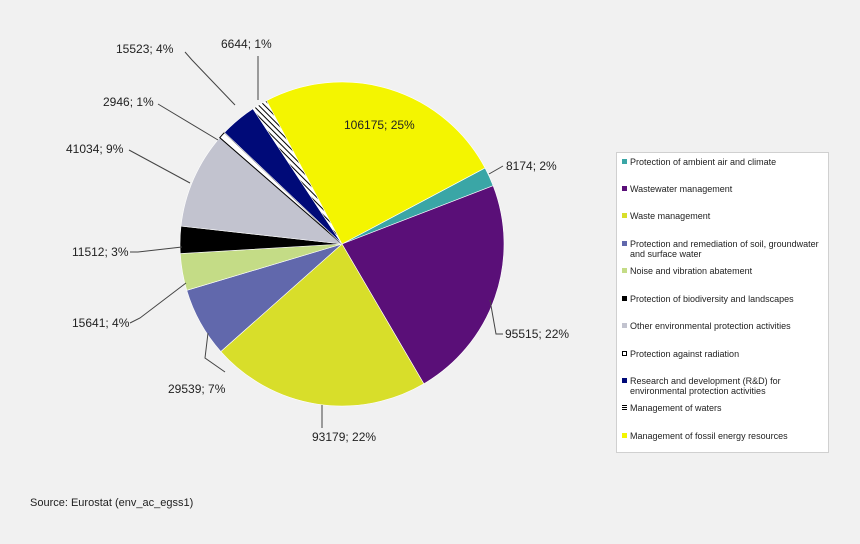  What do you see at coordinates (197, 389) in the screenshot?
I see `data-label-4: 29539; 7%` at bounding box center [197, 389].